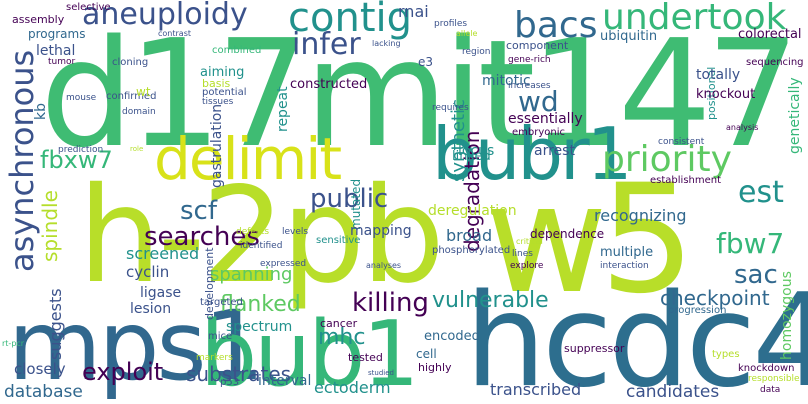 This screenshot has height=404, width=808. What do you see at coordinates (522, 254) in the screenshot?
I see `word-analyses: lines` at bounding box center [522, 254].